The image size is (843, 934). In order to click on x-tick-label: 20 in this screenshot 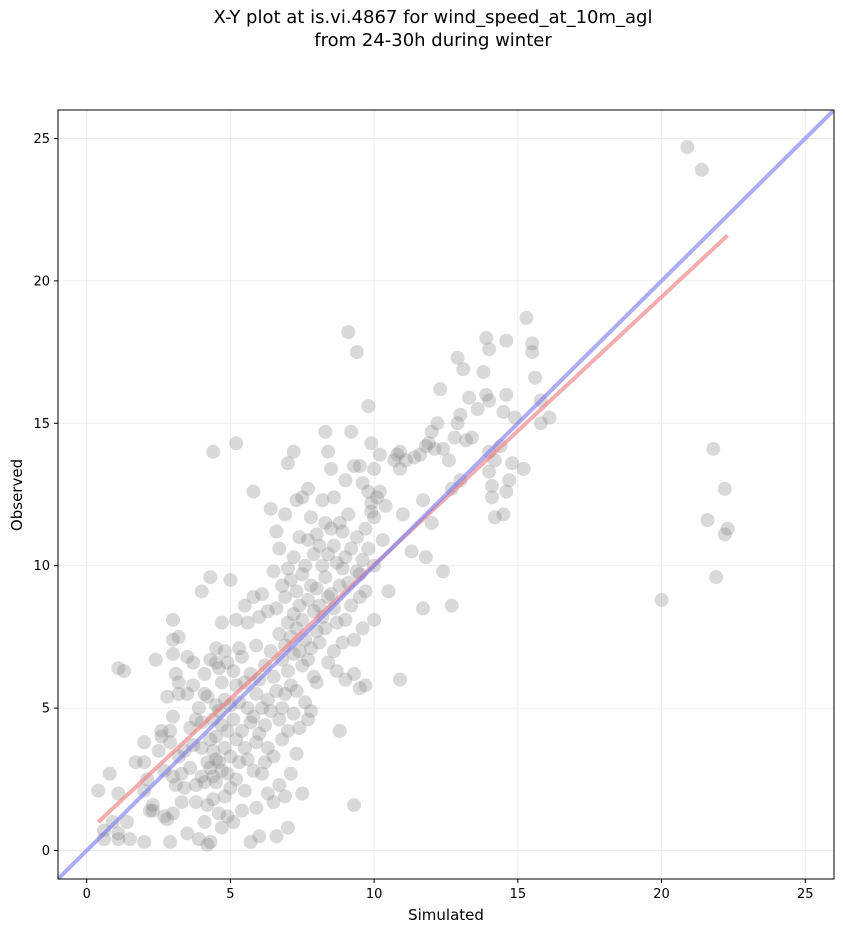, I will do `click(661, 894)`.